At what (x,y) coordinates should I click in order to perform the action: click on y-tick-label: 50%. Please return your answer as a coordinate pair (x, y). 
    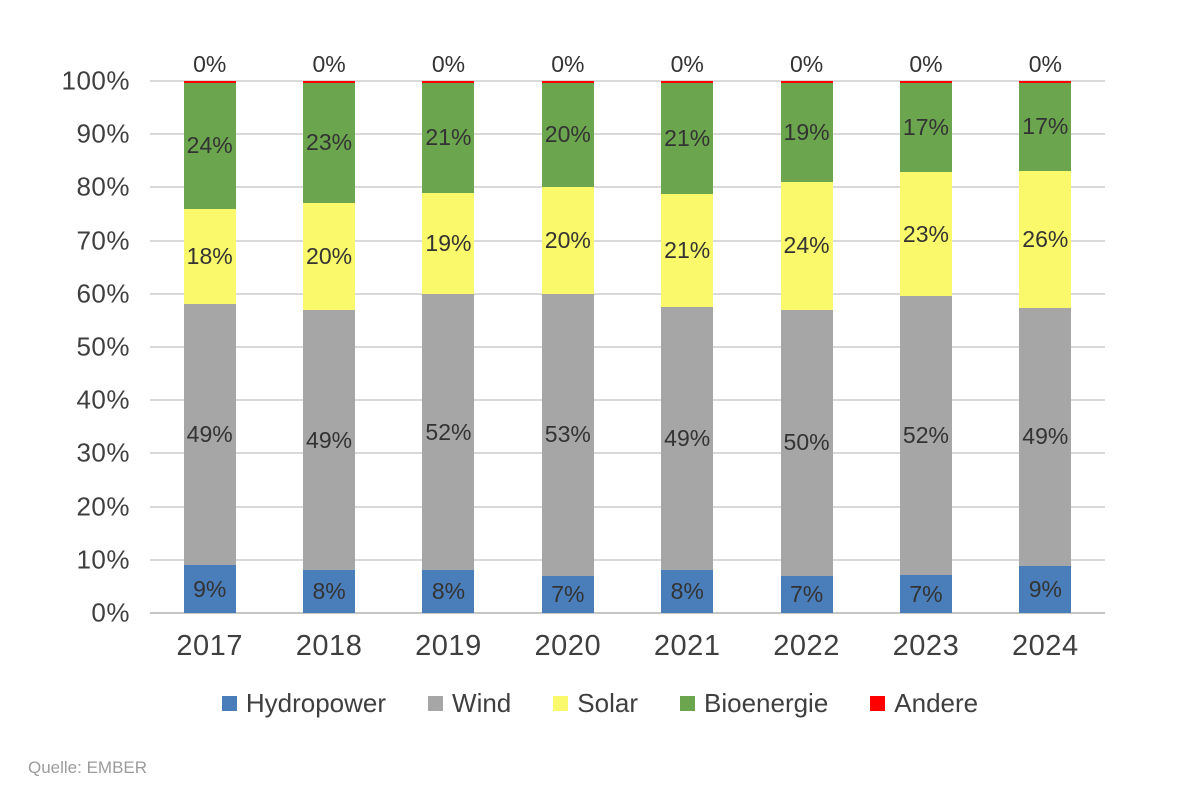
    Looking at the image, I should click on (103, 346).